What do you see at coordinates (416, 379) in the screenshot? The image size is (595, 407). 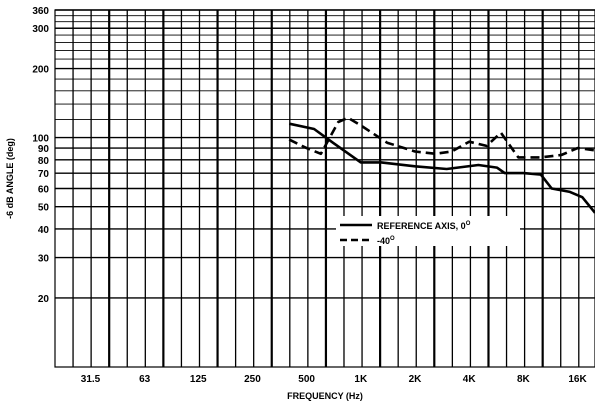 I see `x-tick-label: 2K` at bounding box center [416, 379].